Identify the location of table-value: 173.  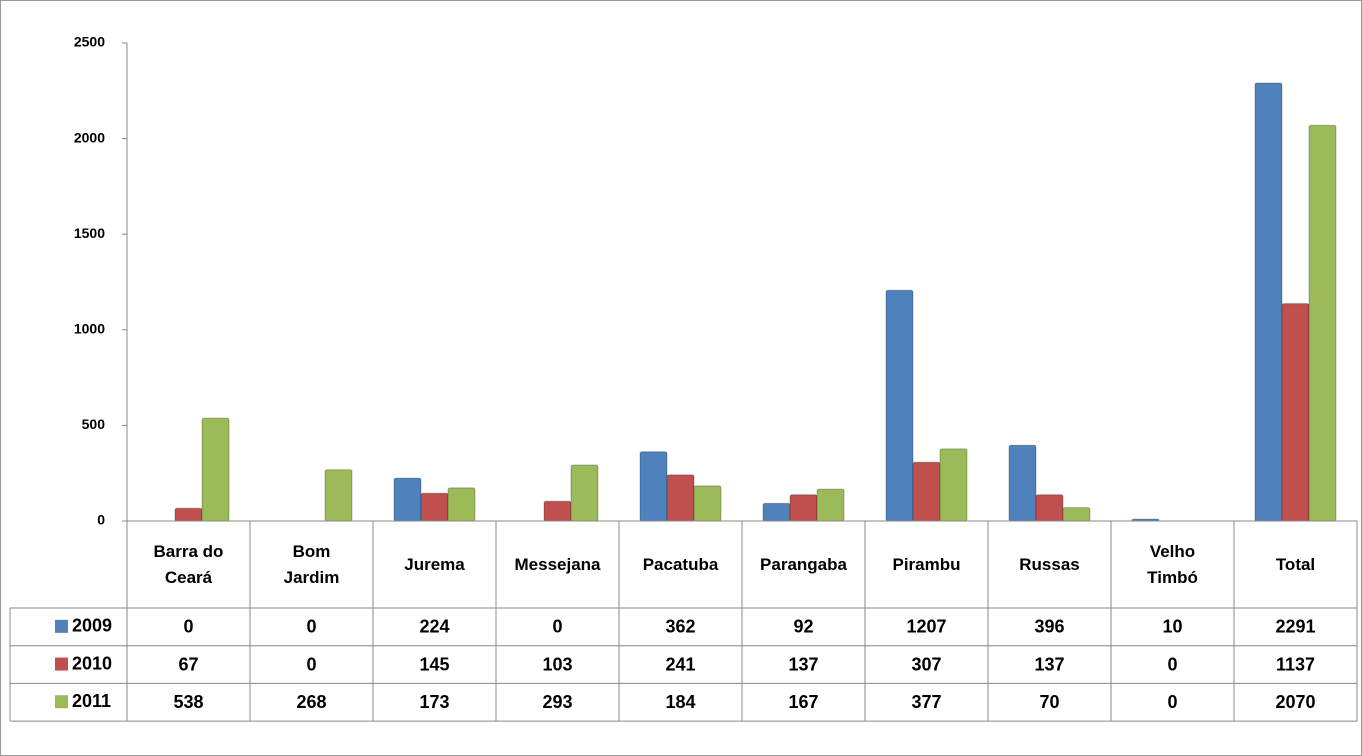
(434, 702).